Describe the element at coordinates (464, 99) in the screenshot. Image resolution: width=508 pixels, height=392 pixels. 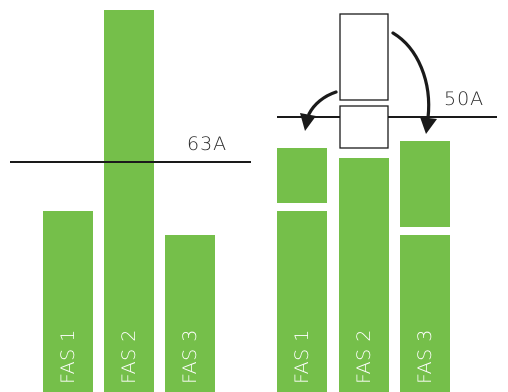
I see `right-limit-label: 50A` at that location.